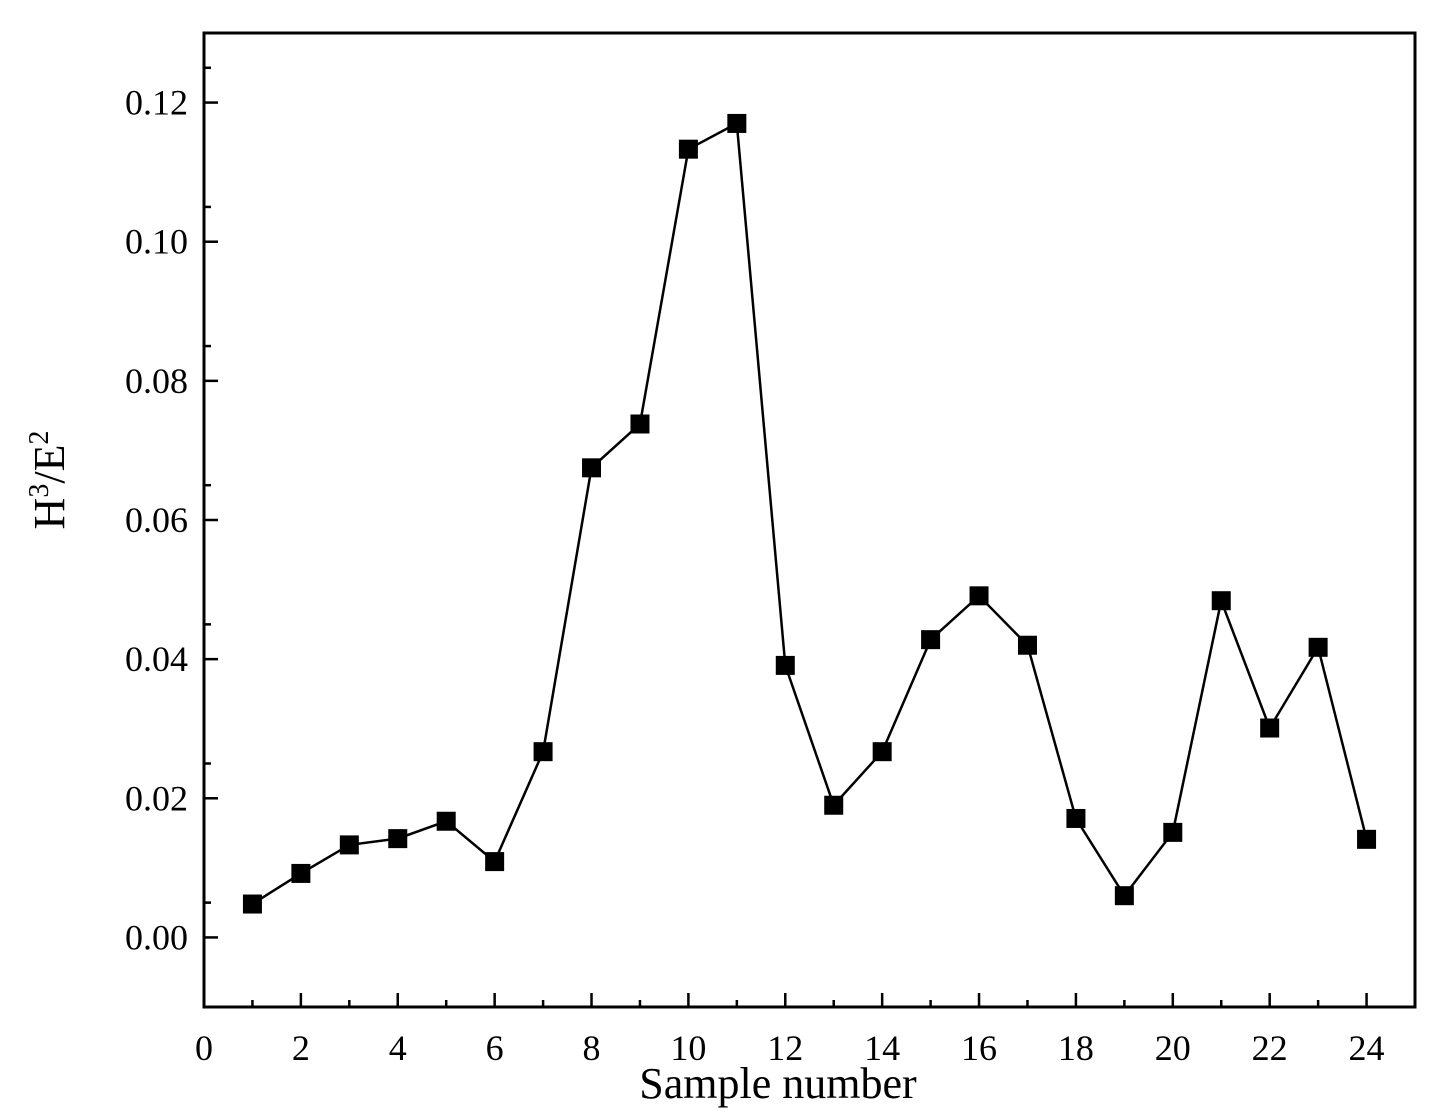 The height and width of the screenshot is (1119, 1439). What do you see at coordinates (398, 1048) in the screenshot?
I see `x-tick-label: 4` at bounding box center [398, 1048].